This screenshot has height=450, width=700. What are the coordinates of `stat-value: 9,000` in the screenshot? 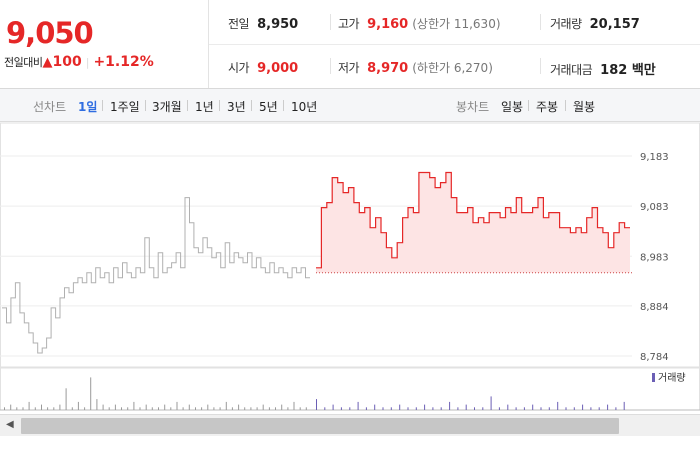 It's located at (278, 68).